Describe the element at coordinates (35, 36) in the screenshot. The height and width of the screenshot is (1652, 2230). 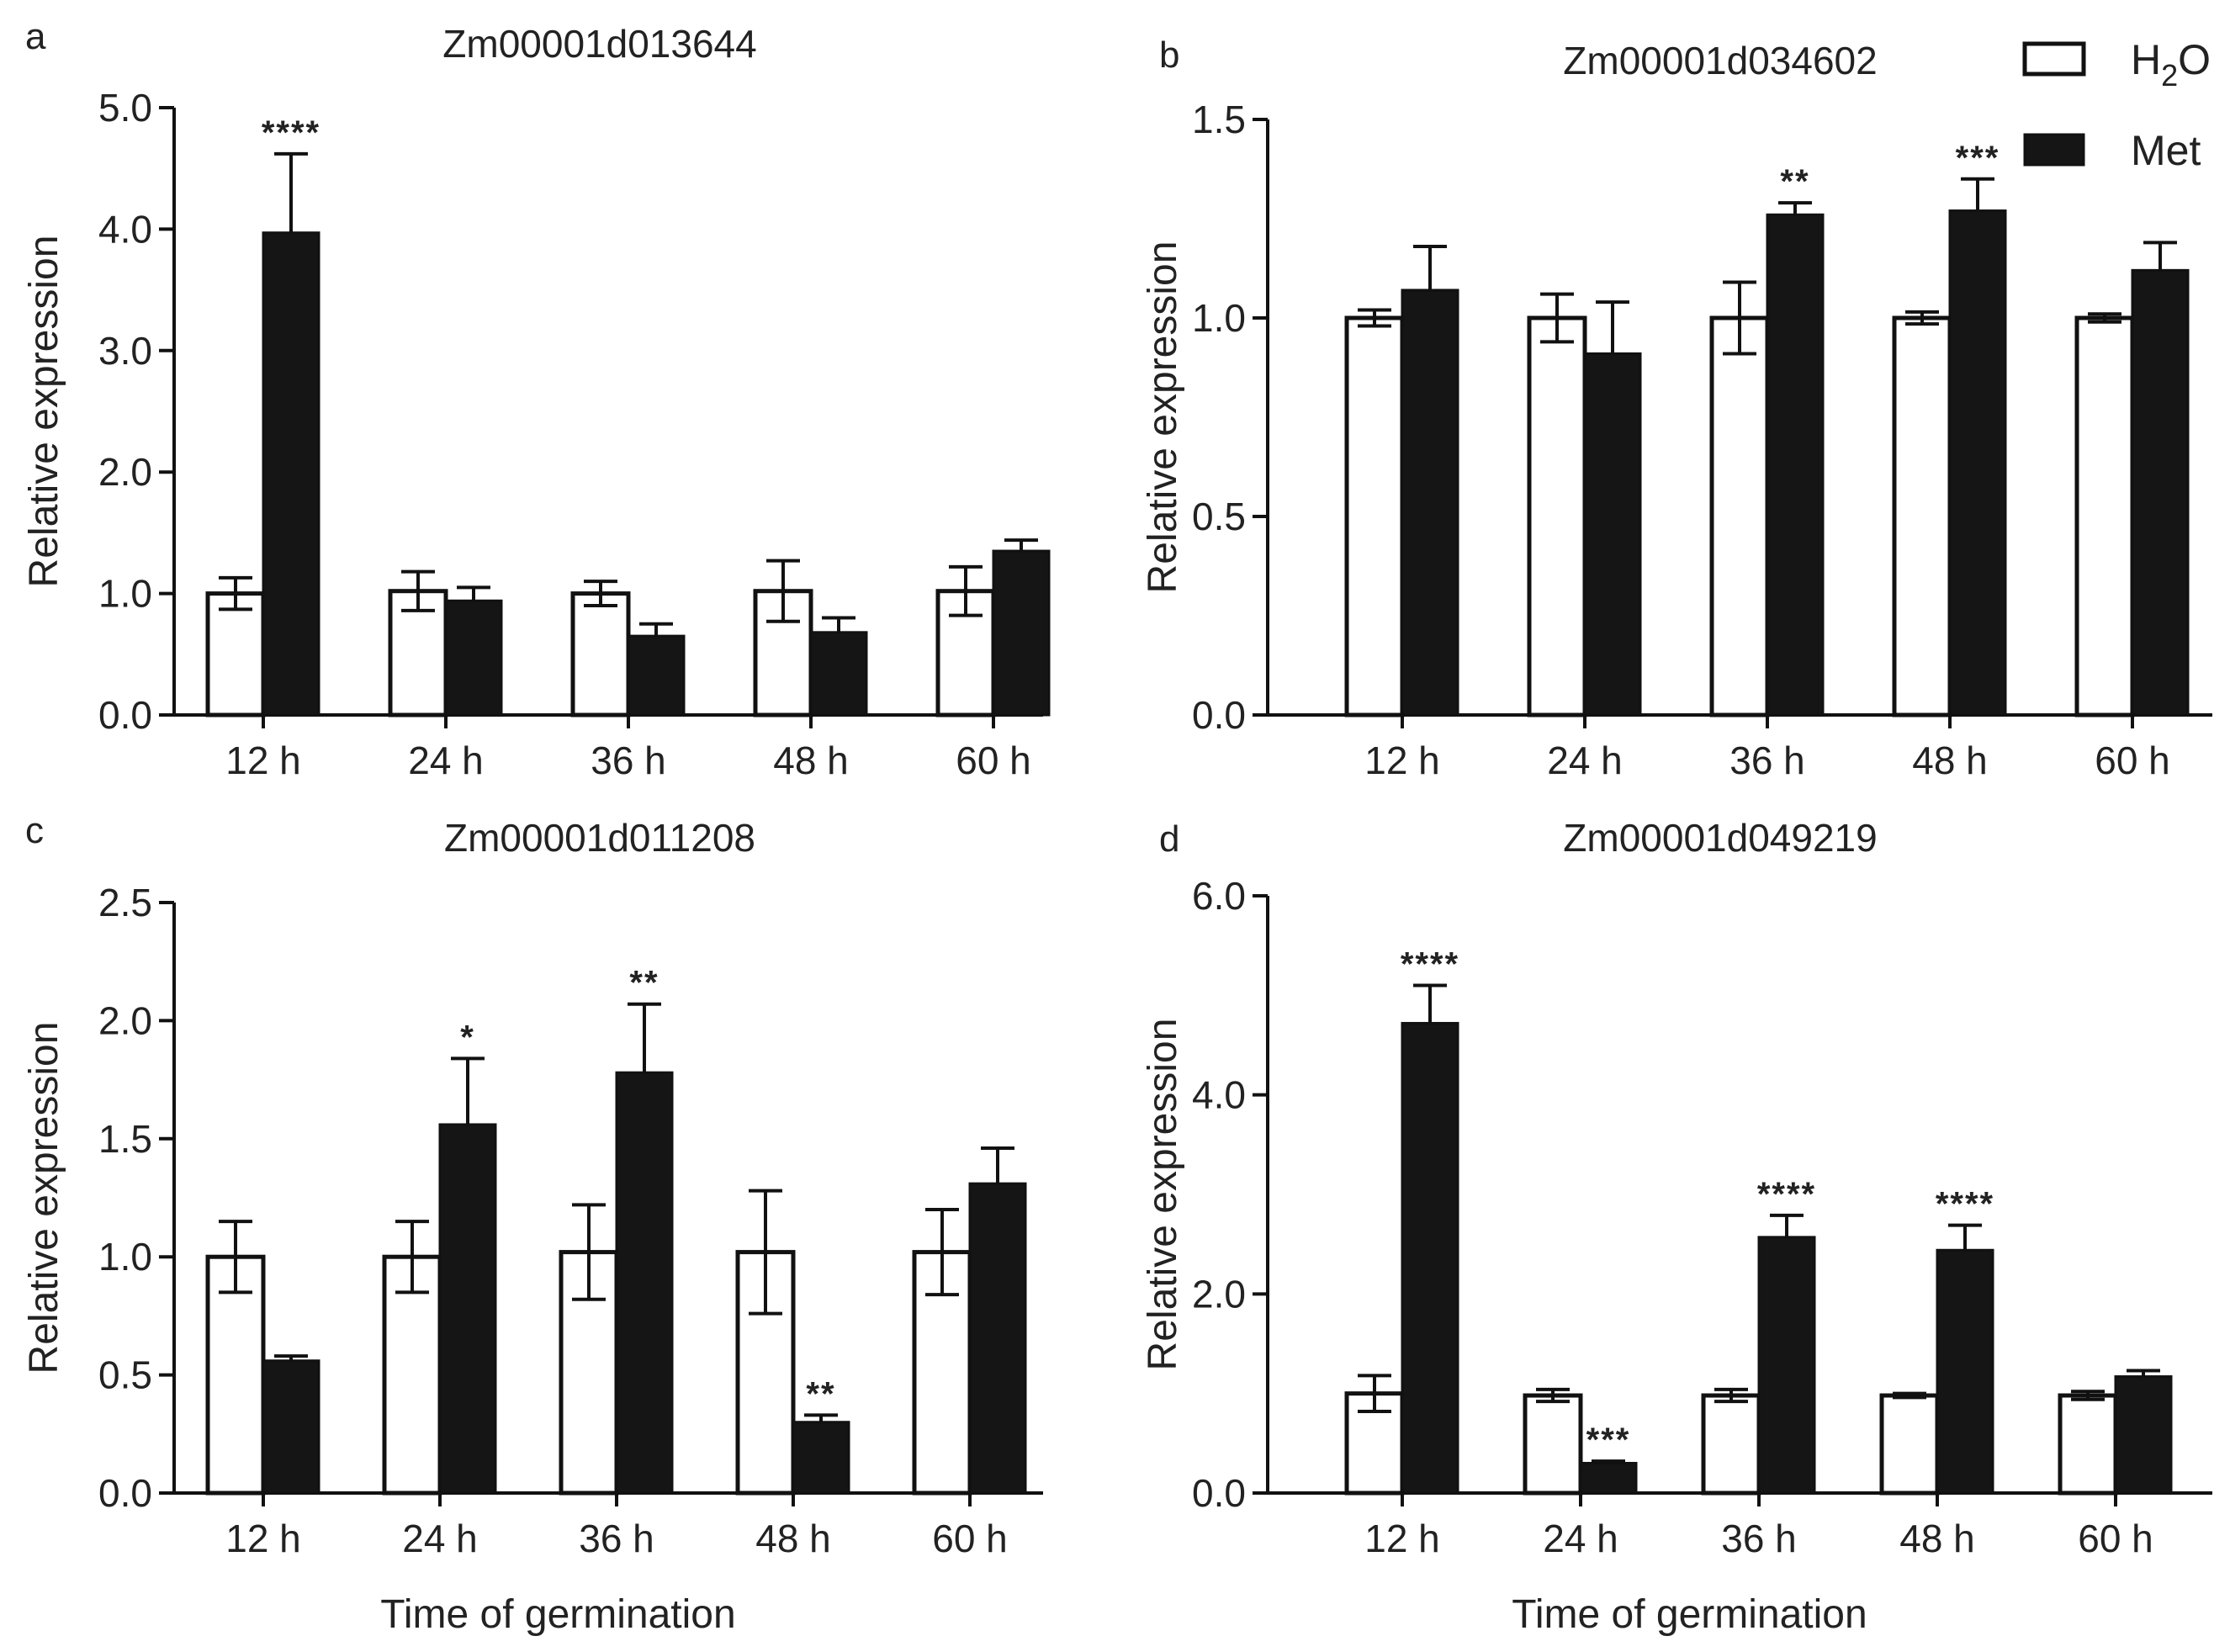
I see `panel-letter: a` at that location.